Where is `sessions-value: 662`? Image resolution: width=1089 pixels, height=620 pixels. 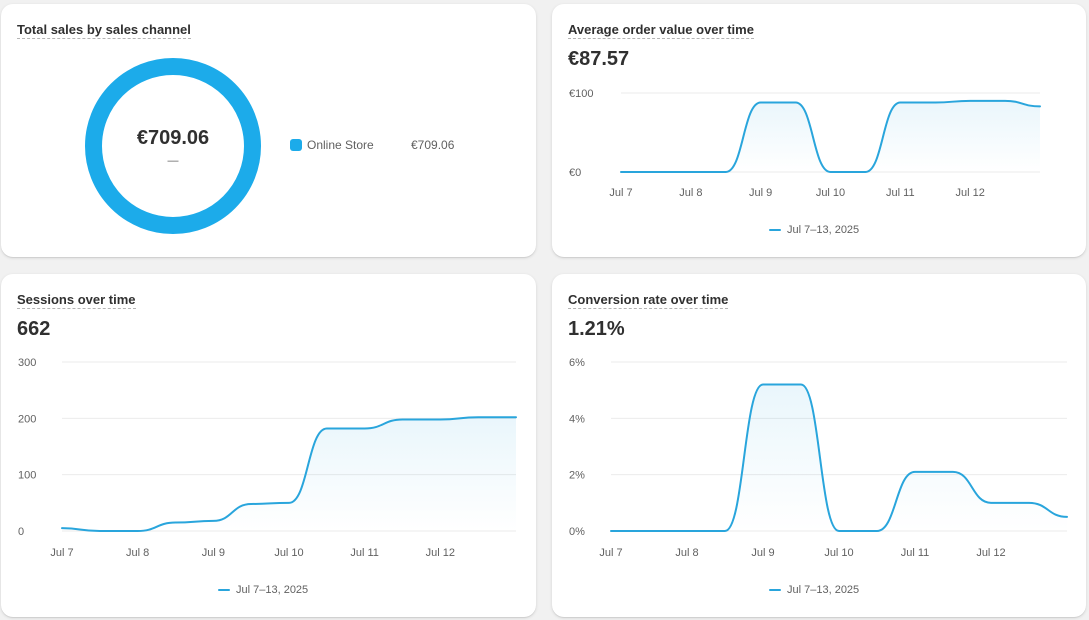 sessions-value: 662 is located at coordinates (34, 329).